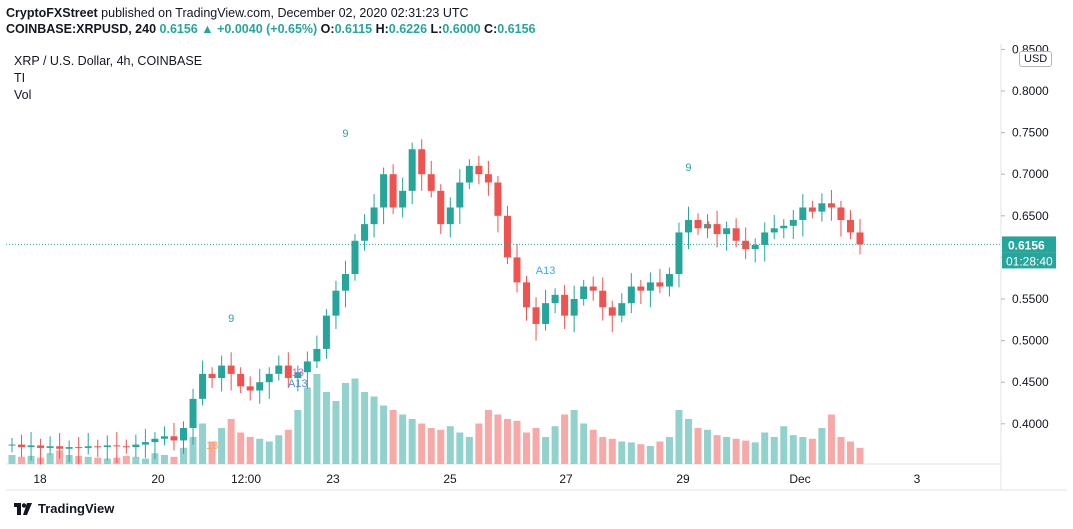  I want to click on last-price: 0.6156, so click(178, 29).